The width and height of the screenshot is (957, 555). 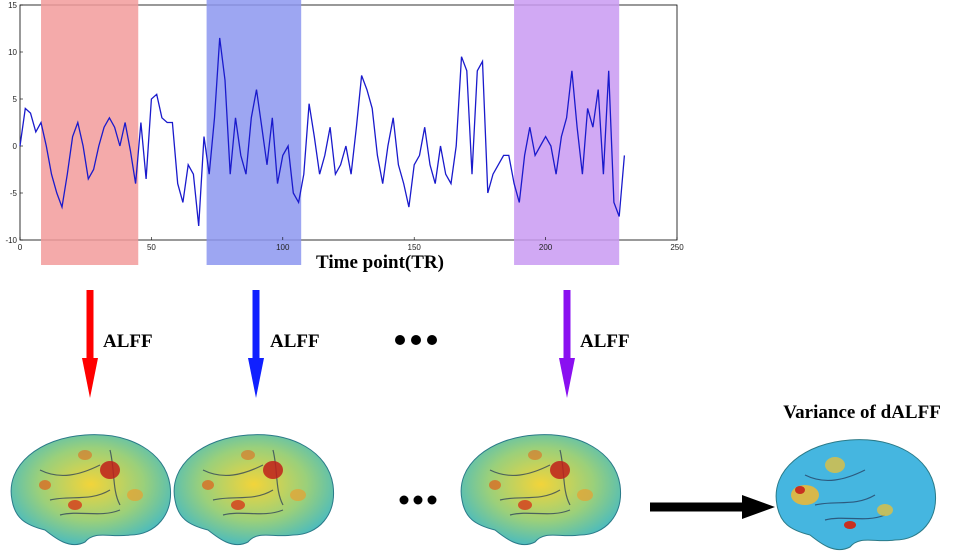 I want to click on y-tick-label: 15, so click(x=12, y=5).